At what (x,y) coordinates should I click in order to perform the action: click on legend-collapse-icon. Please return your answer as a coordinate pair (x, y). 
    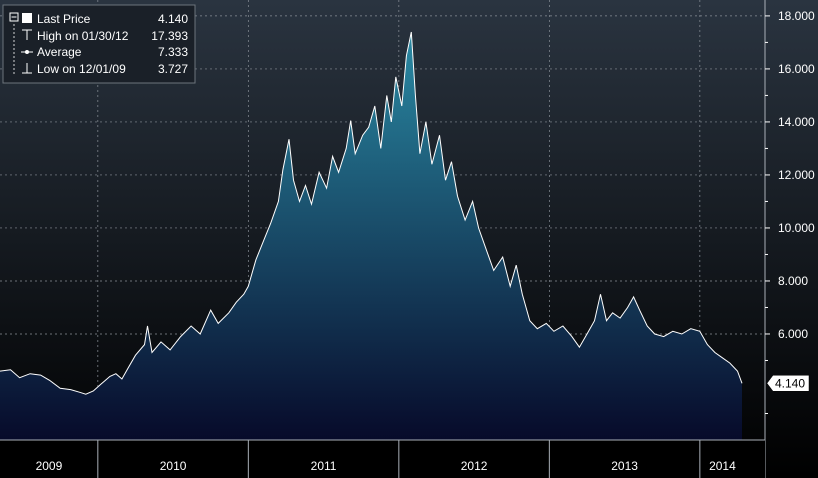
    Looking at the image, I should click on (14, 17).